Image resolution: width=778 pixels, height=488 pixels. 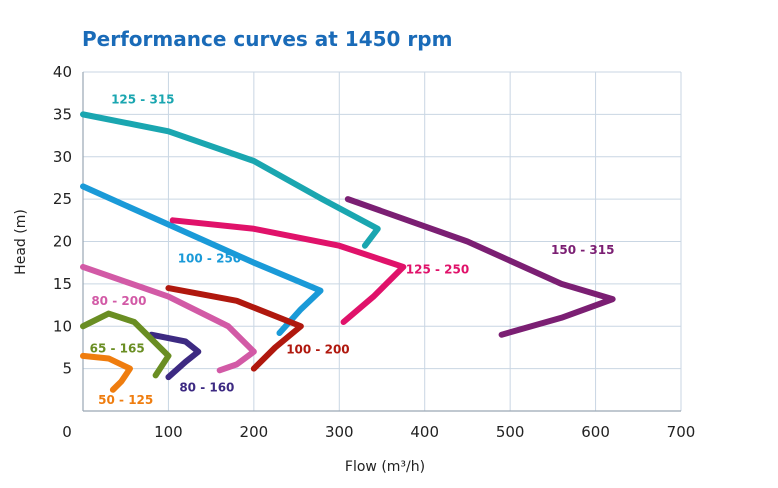 I want to click on x-tick-label: 700, so click(x=681, y=432).